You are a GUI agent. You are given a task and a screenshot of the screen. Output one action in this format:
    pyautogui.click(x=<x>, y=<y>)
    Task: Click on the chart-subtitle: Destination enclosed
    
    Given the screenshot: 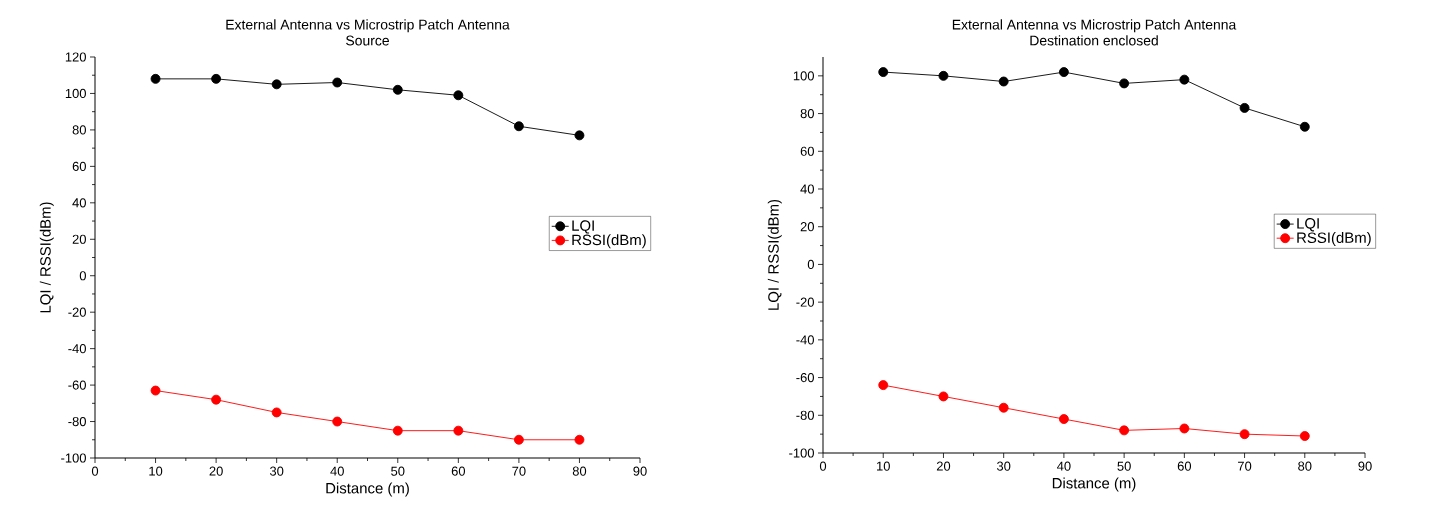 What is the action you would take?
    pyautogui.click(x=1094, y=40)
    